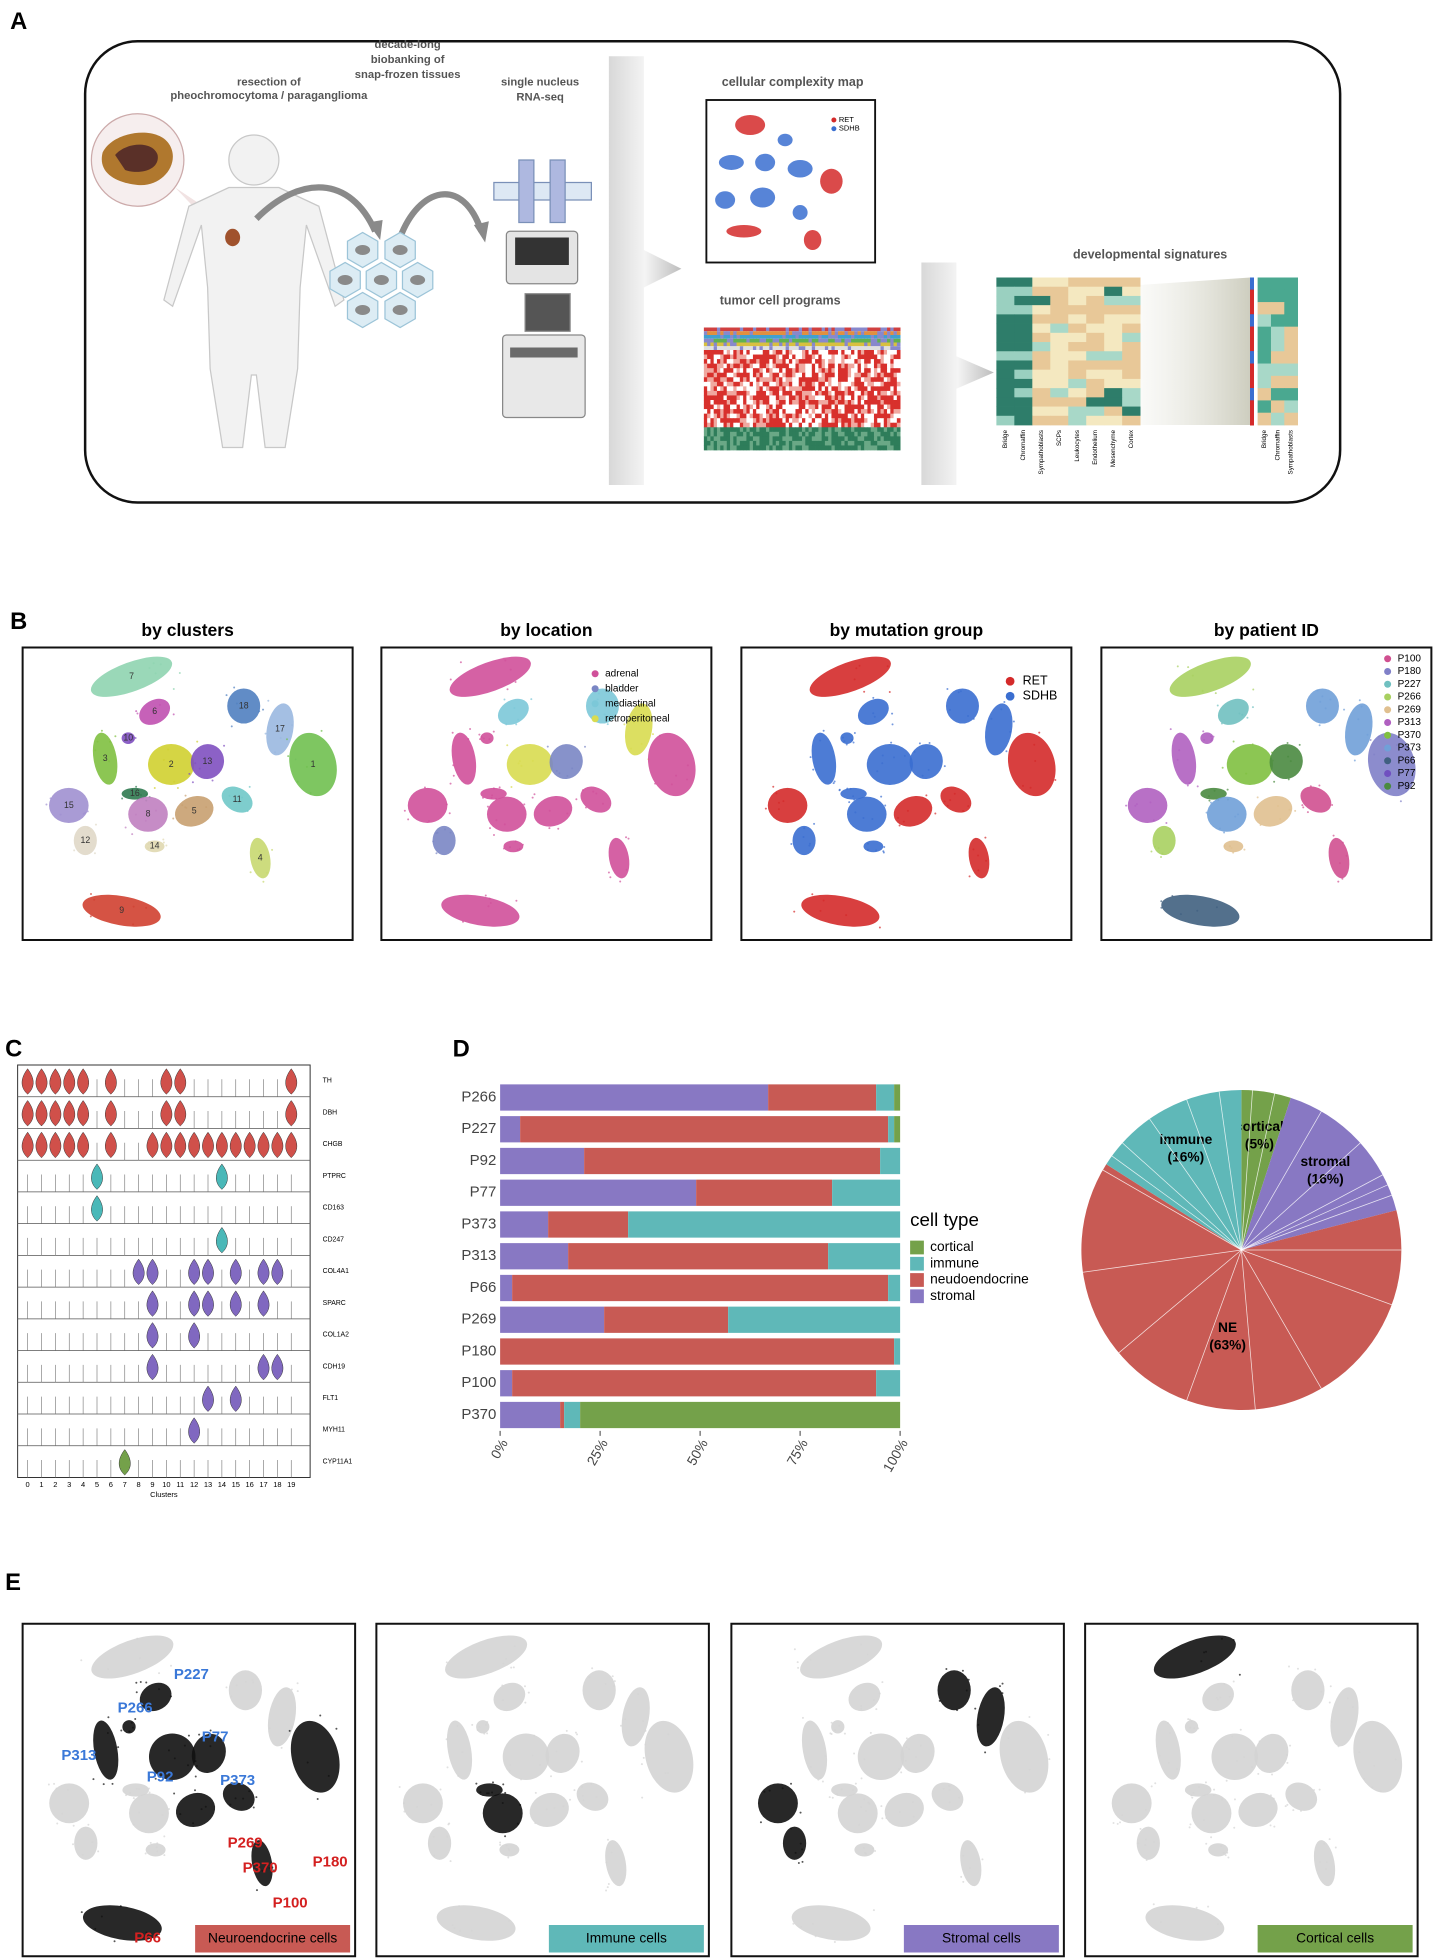  I want to click on cluster-tick-label: 13, so click(208, 1484).